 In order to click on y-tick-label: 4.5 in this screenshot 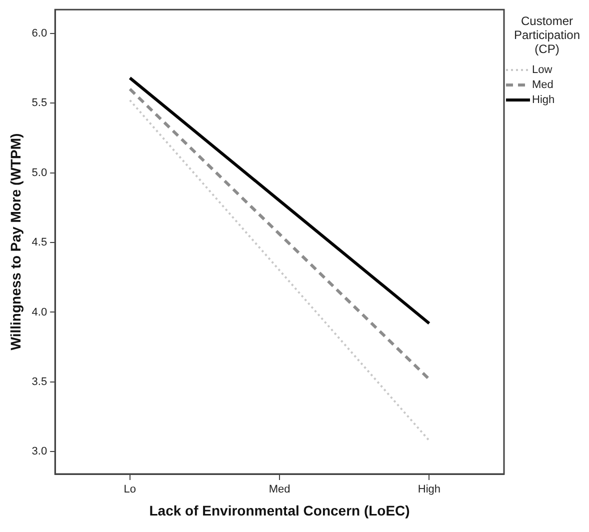, I will do `click(40, 242)`.